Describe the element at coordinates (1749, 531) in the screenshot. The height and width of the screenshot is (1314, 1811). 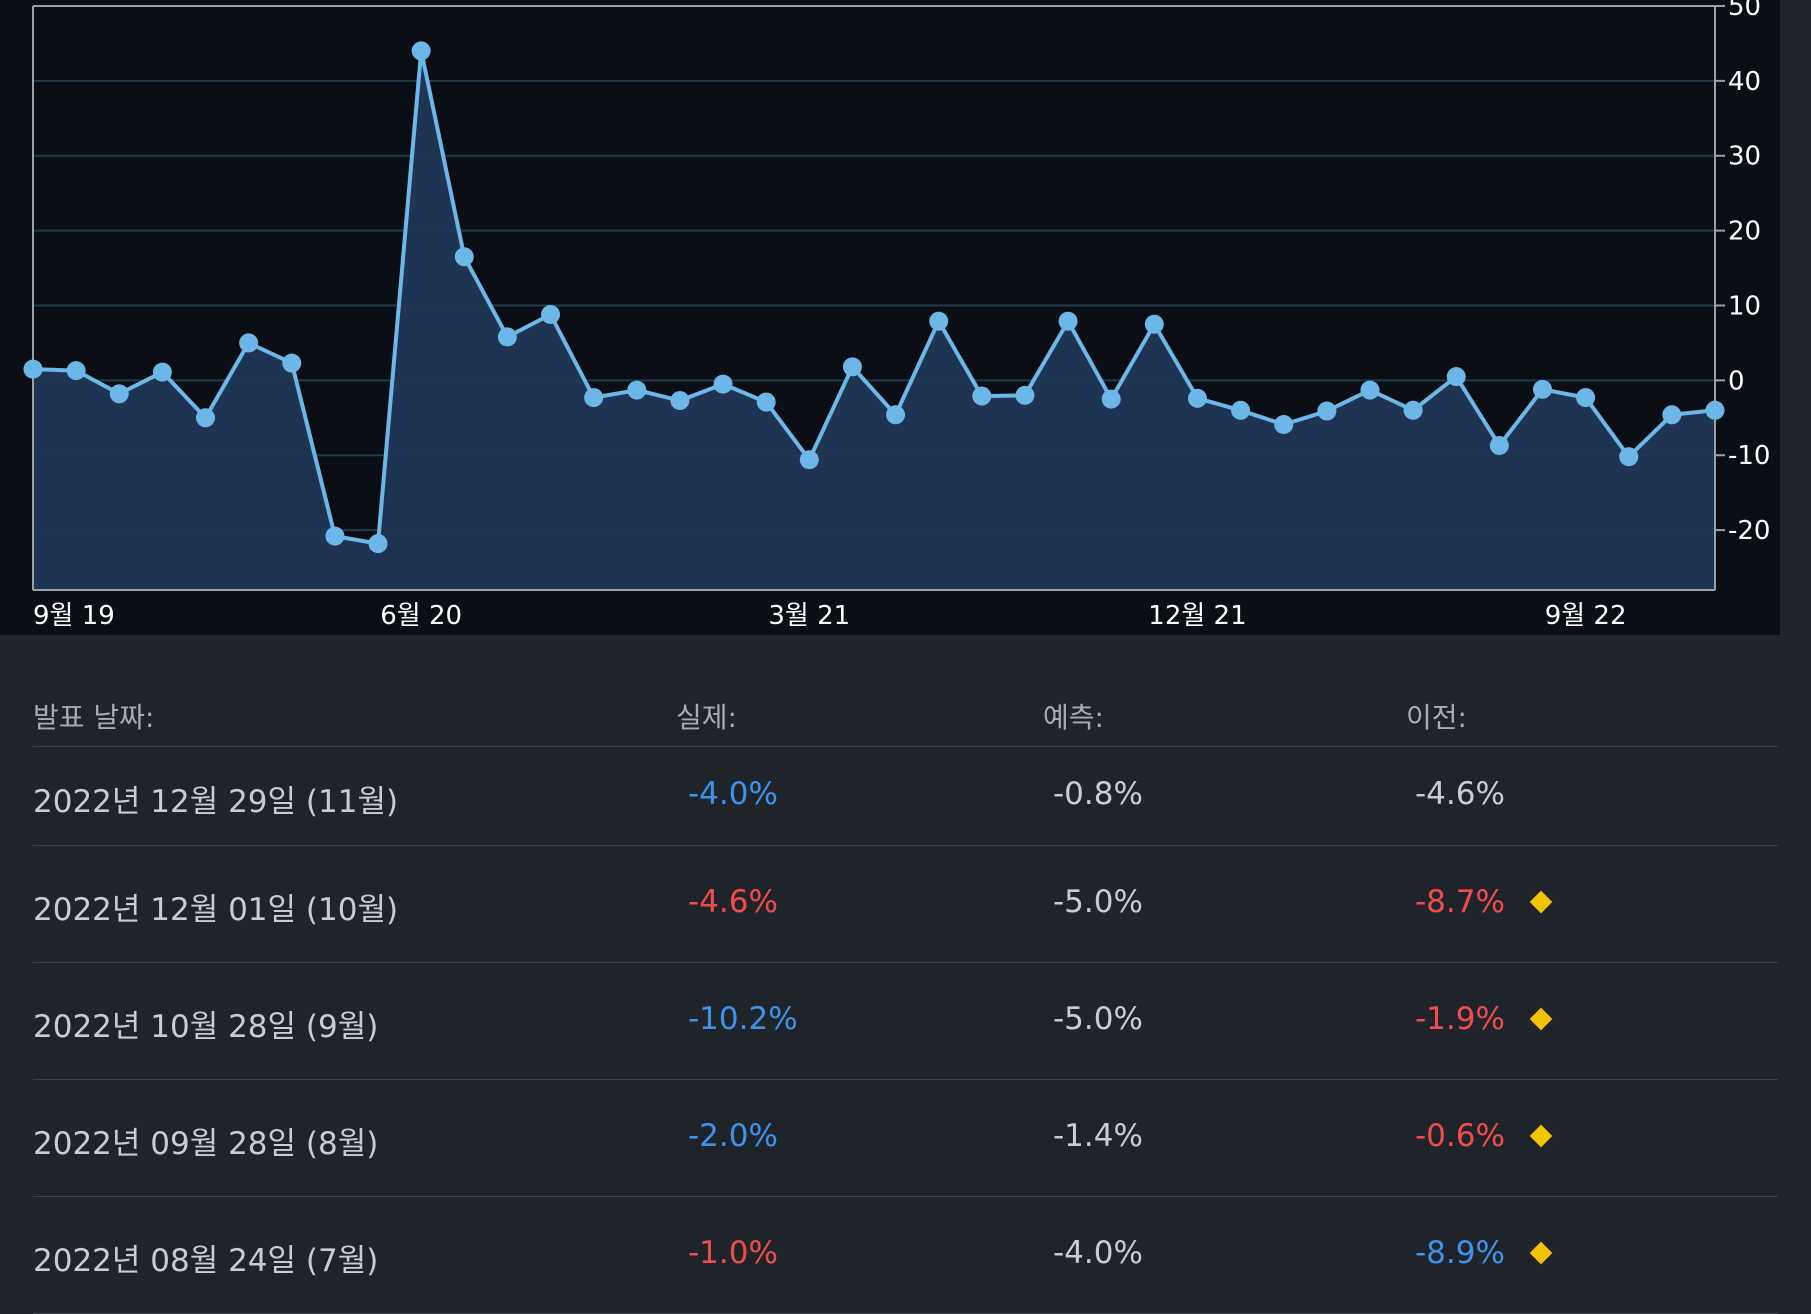
I see `y-tick-label: -20` at that location.